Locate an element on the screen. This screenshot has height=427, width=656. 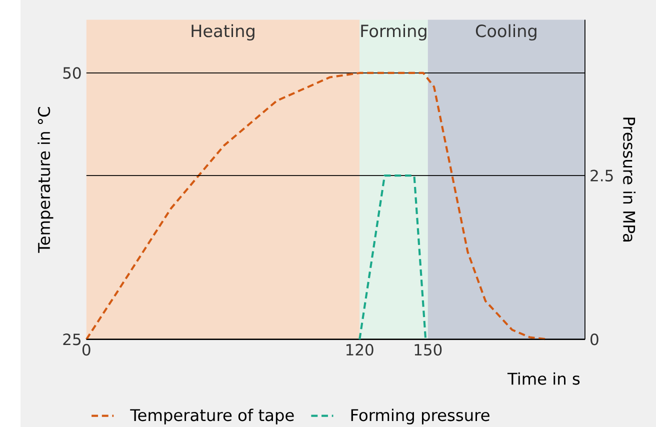
x-tick-label: 0 is located at coordinates (86, 350).